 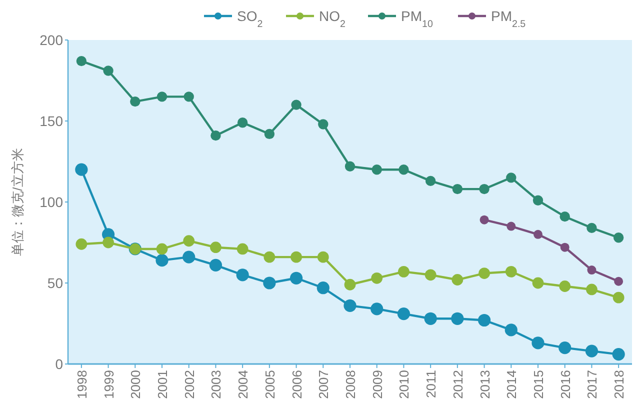 I want to click on legend-label: SO$_{2}$, so click(x=250, y=19).